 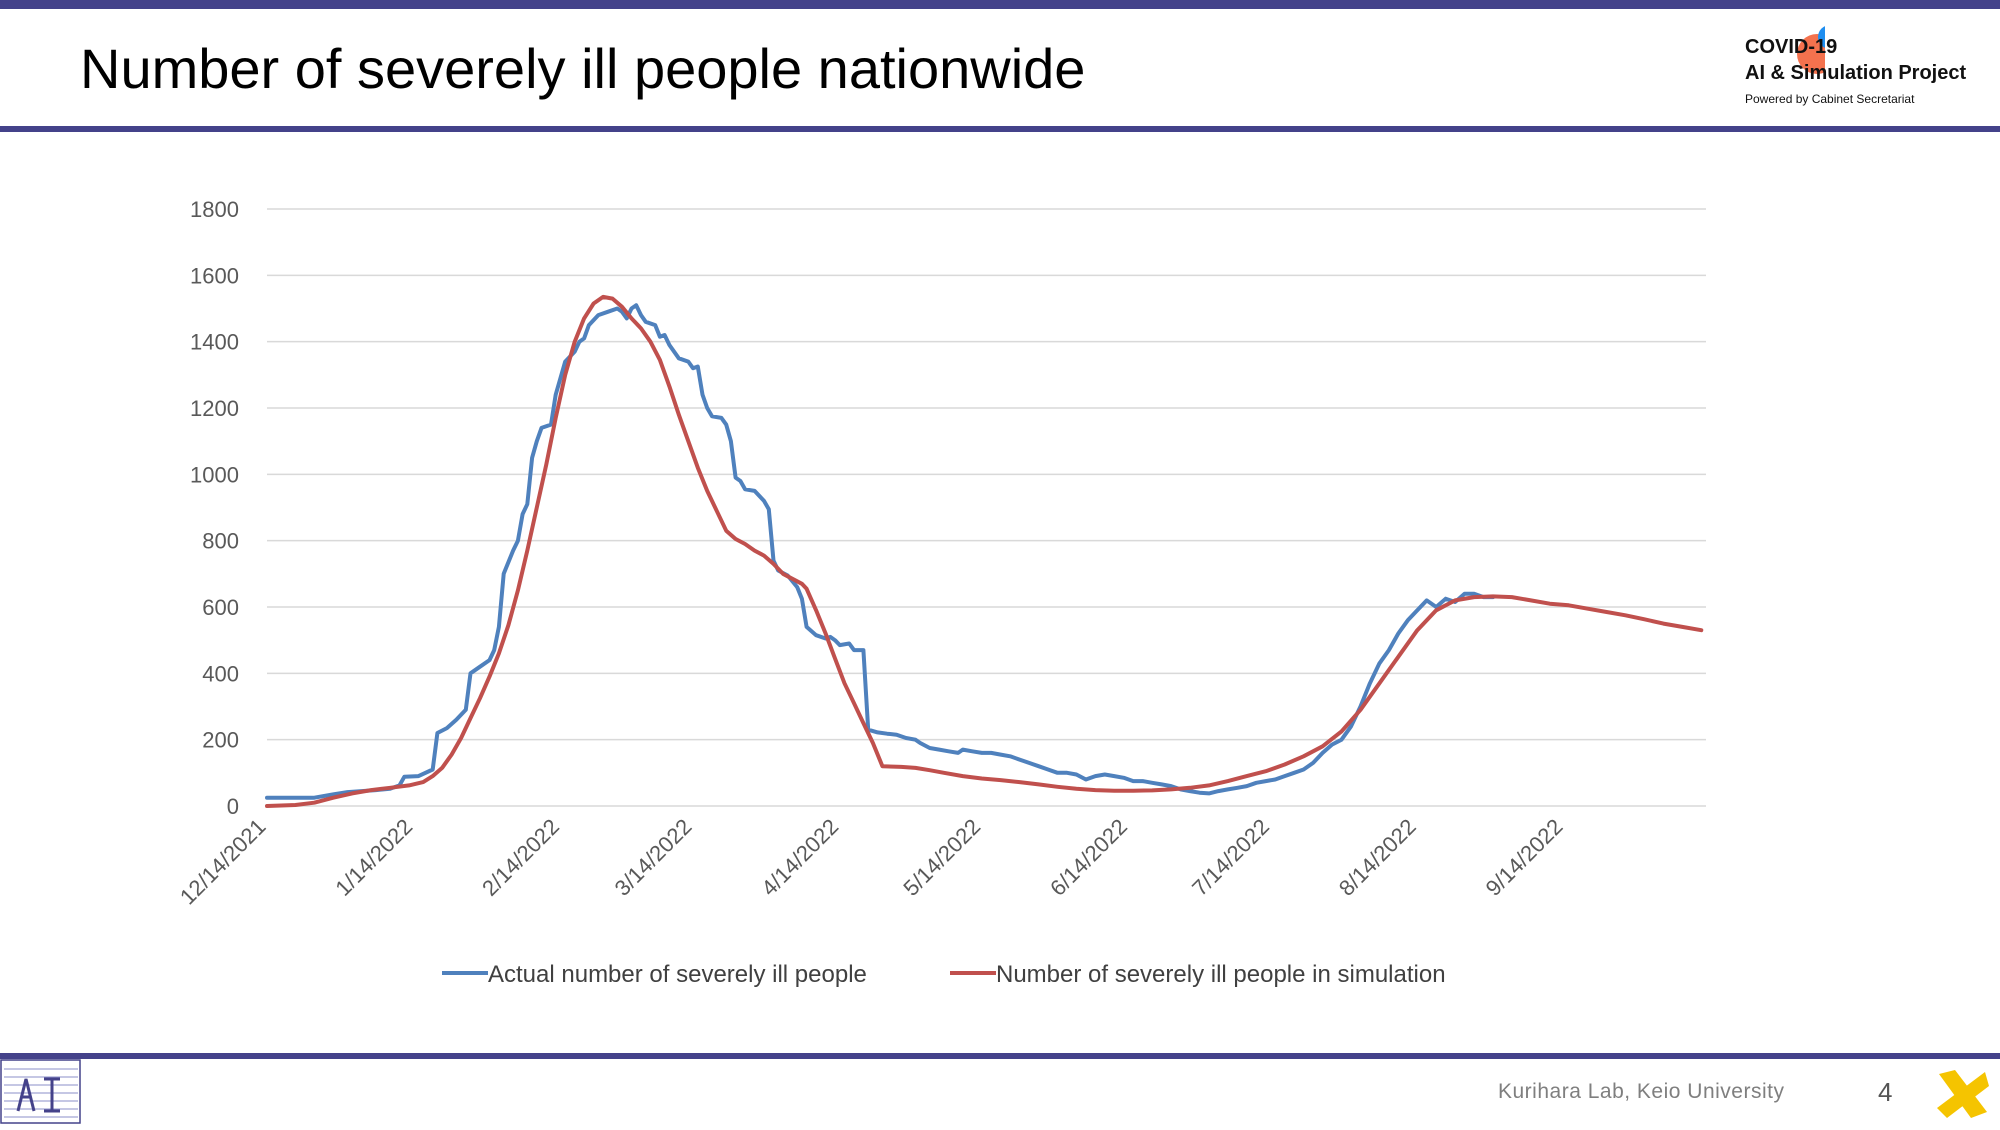 What do you see at coordinates (653, 857) in the screenshot?
I see `x-tick-label: 3/14/2022` at bounding box center [653, 857].